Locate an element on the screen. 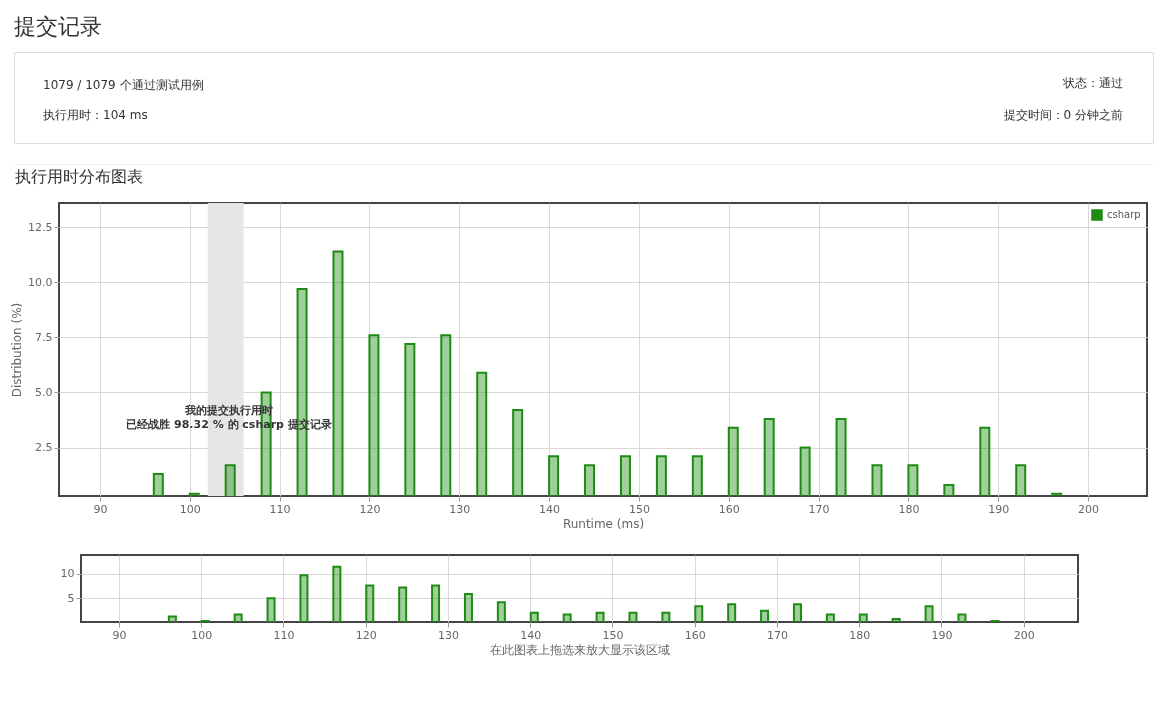  text: 执行用时：104 ms is located at coordinates (95, 115).